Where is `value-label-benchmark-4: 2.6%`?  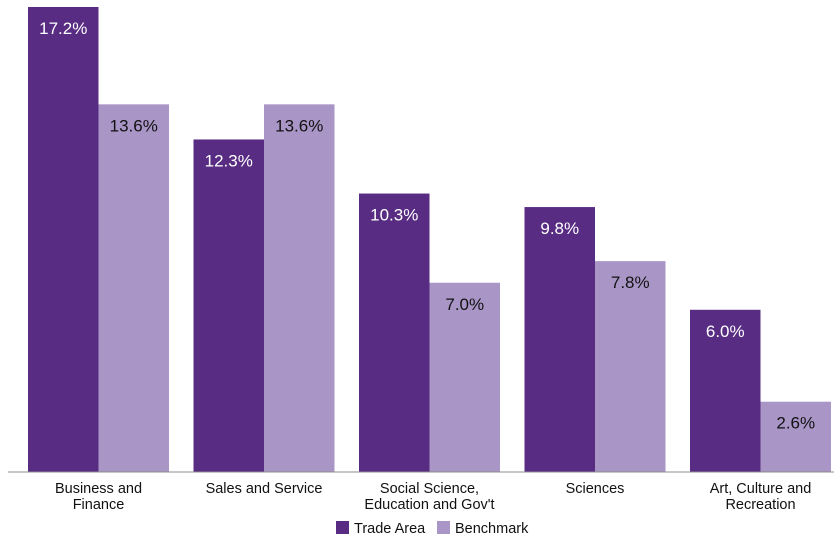
value-label-benchmark-4: 2.6% is located at coordinates (795, 423).